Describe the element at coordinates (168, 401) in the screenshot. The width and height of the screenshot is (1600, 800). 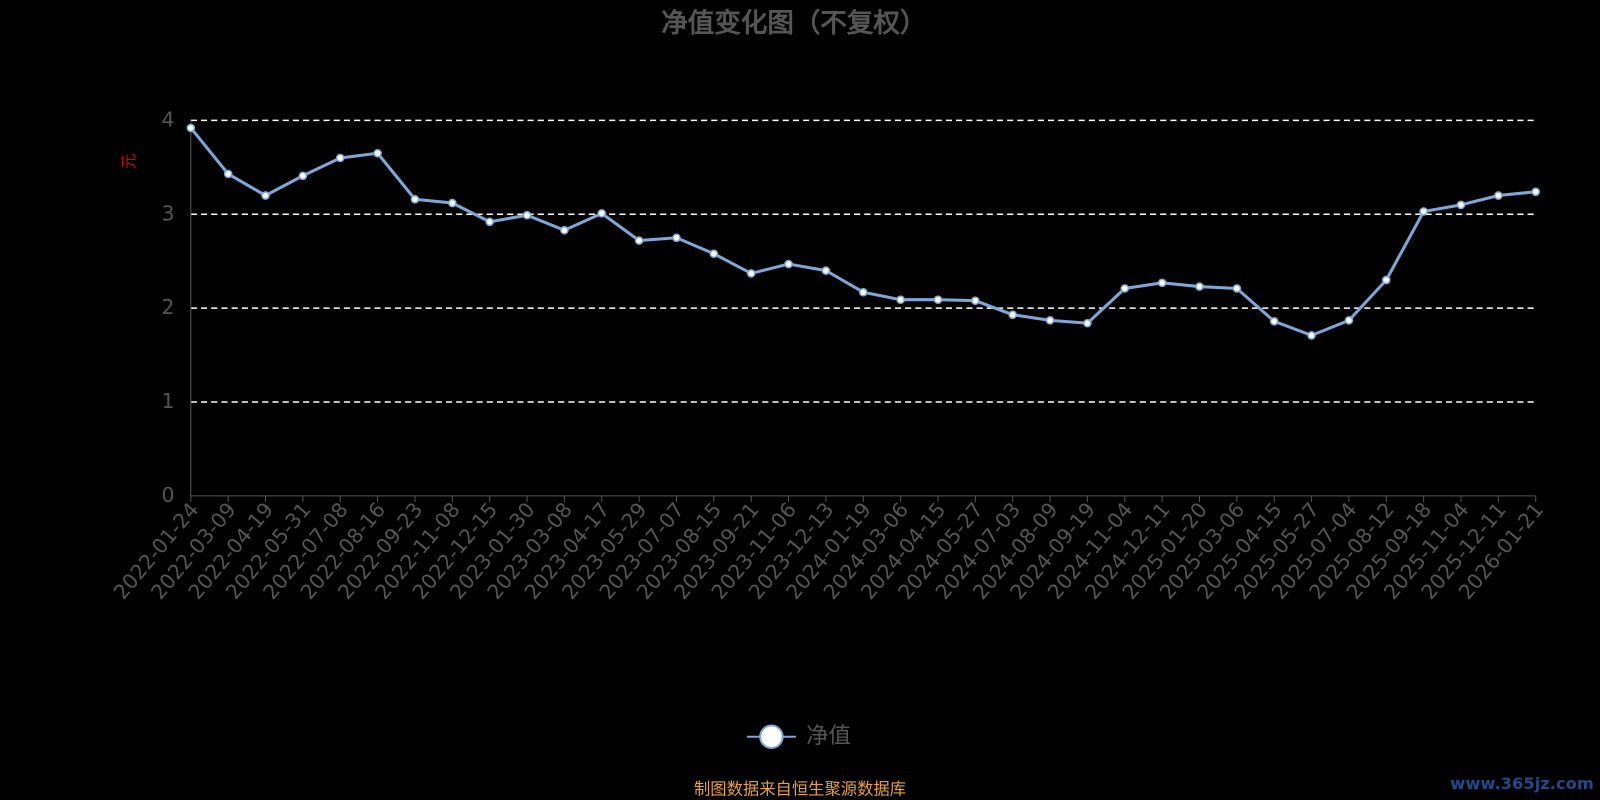
I see `y-tick-label: 1` at that location.